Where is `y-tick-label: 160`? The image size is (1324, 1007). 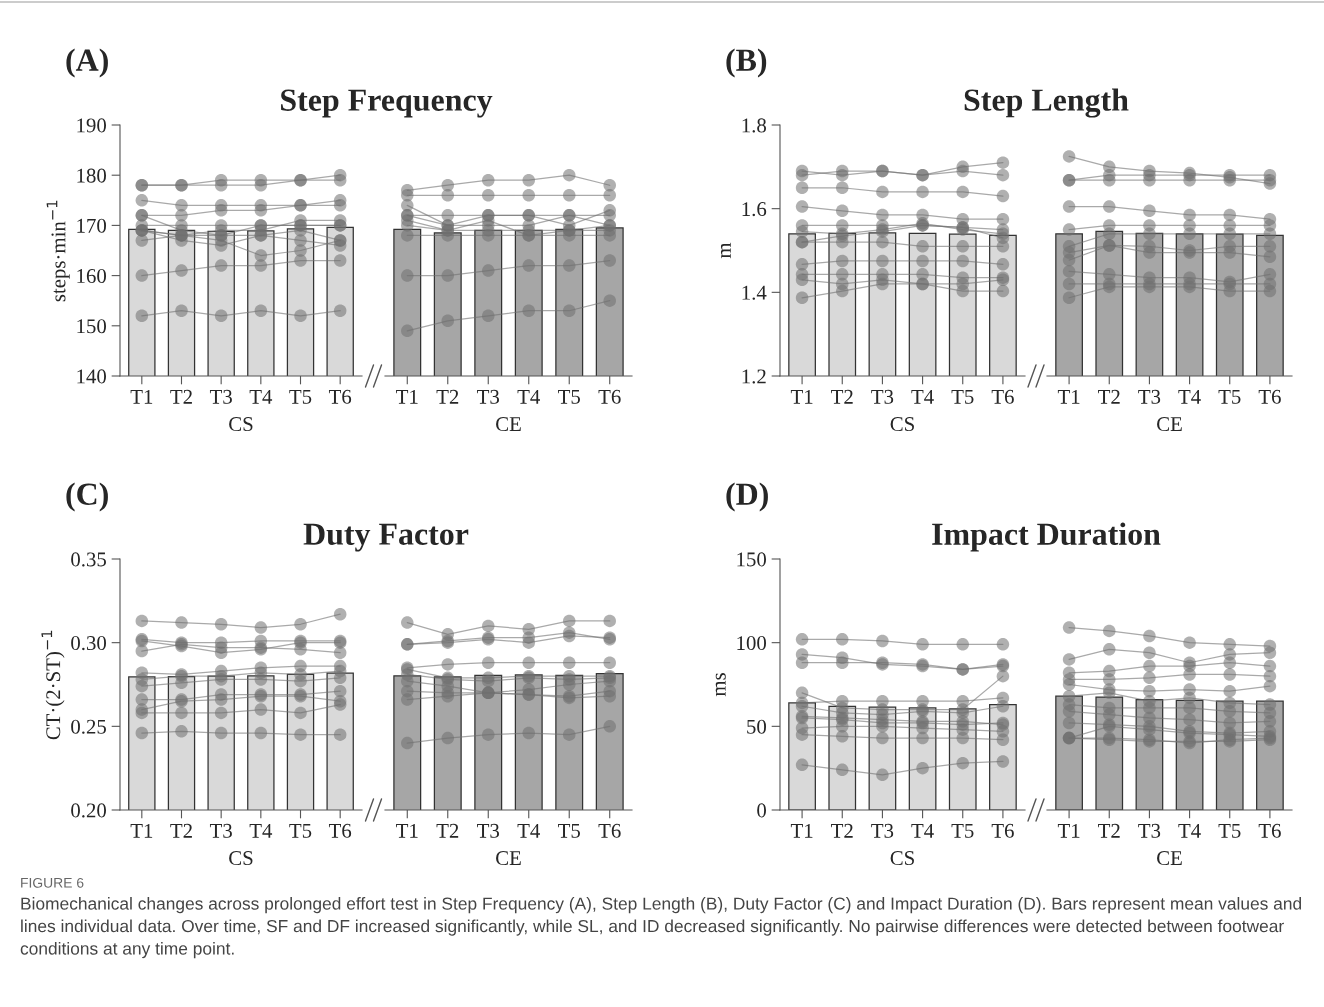 y-tick-label: 160 is located at coordinates (92, 276).